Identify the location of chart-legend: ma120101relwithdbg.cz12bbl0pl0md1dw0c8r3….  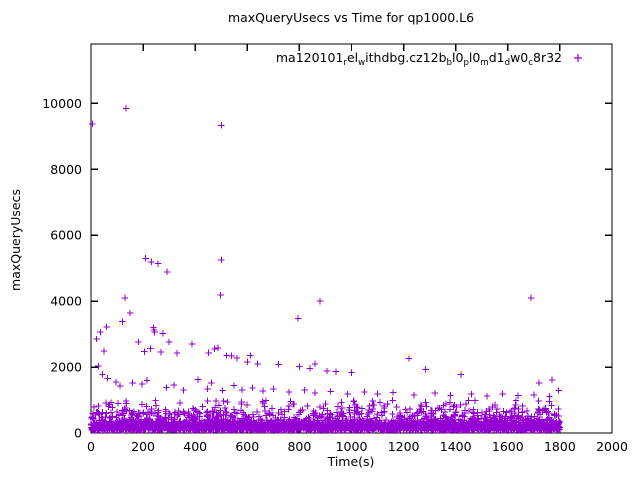
(429, 59).